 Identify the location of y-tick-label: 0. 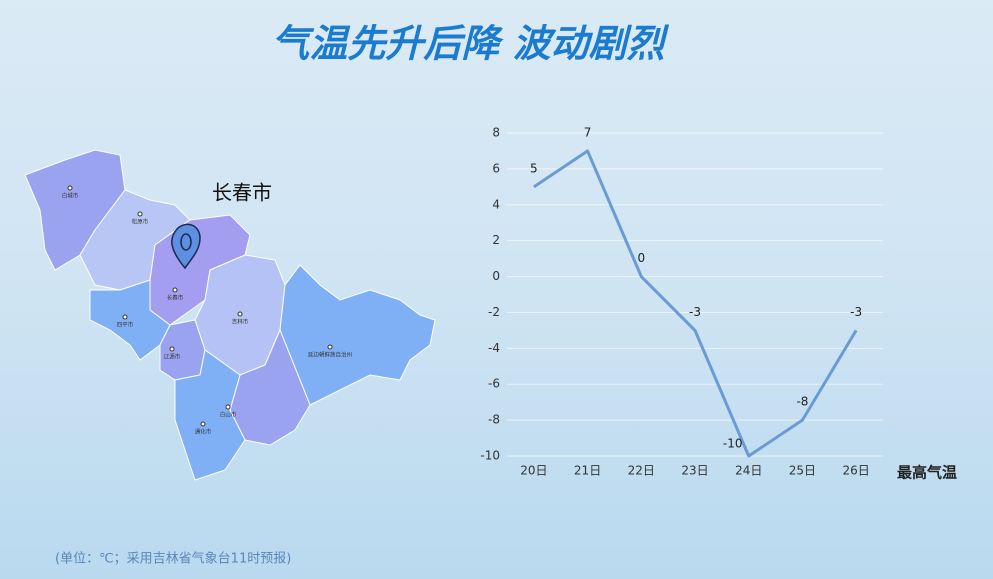
(496, 276).